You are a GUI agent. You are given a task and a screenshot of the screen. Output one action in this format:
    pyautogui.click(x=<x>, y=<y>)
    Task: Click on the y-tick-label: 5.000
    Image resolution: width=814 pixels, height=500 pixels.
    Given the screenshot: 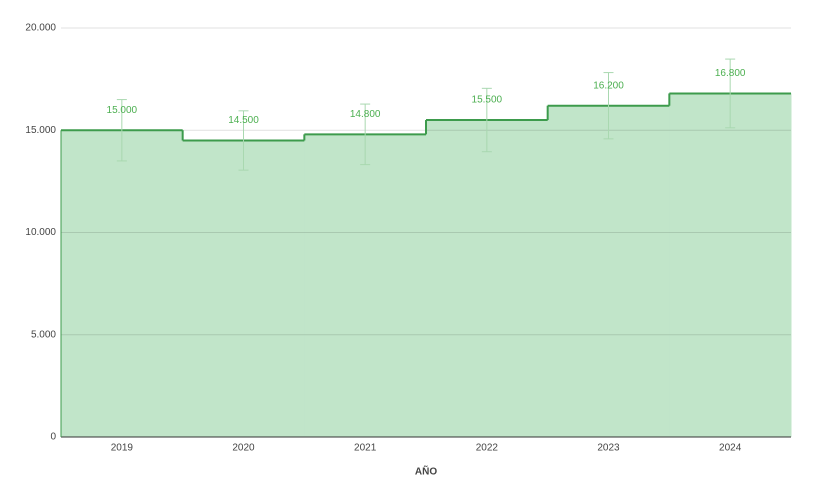 What is the action you would take?
    pyautogui.click(x=43, y=334)
    